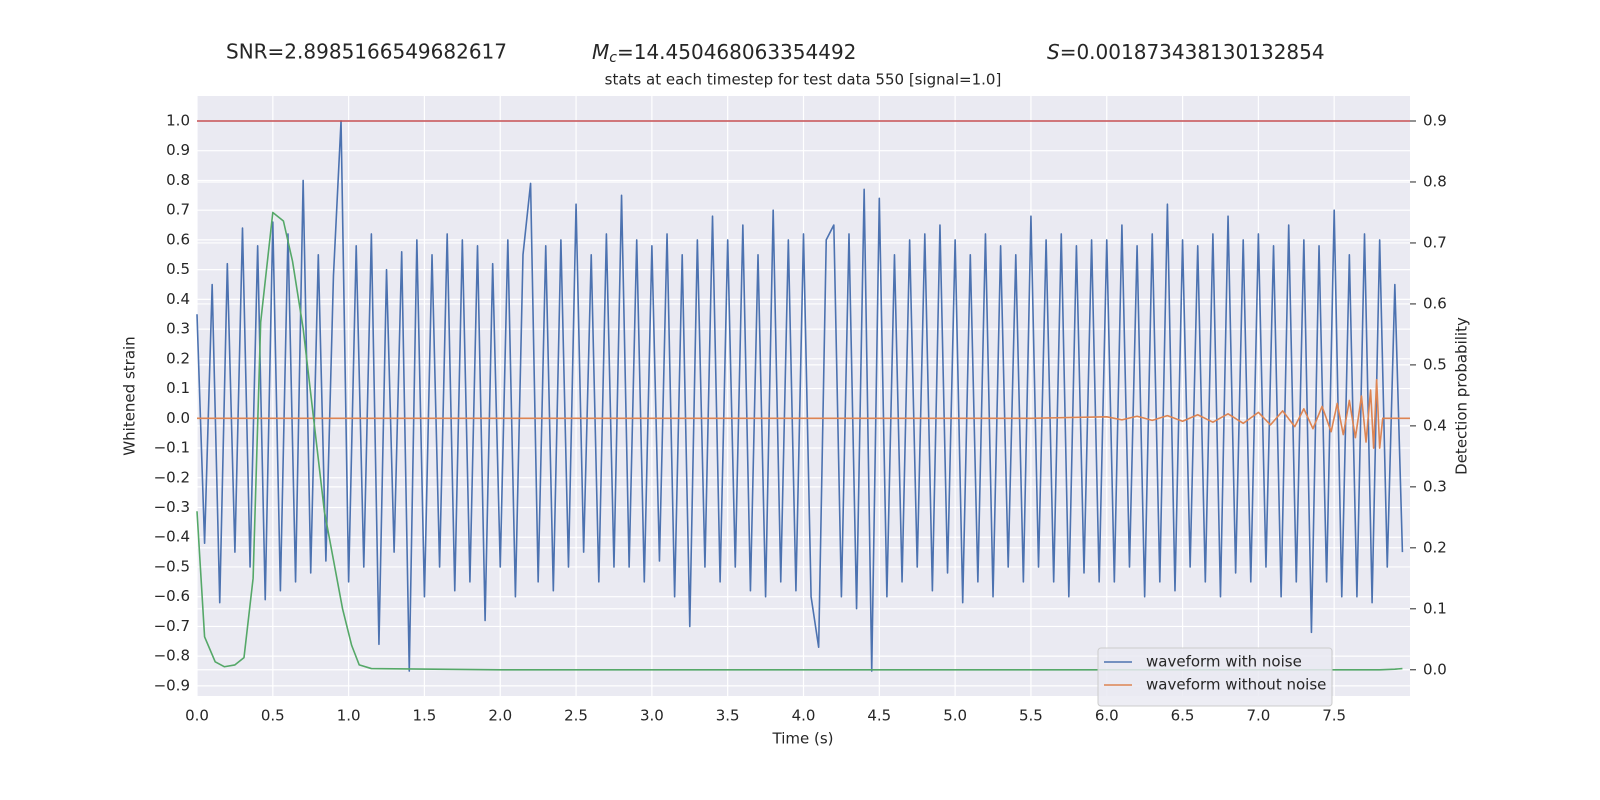  I want to click on x-tick-label: 2.5, so click(576, 716).